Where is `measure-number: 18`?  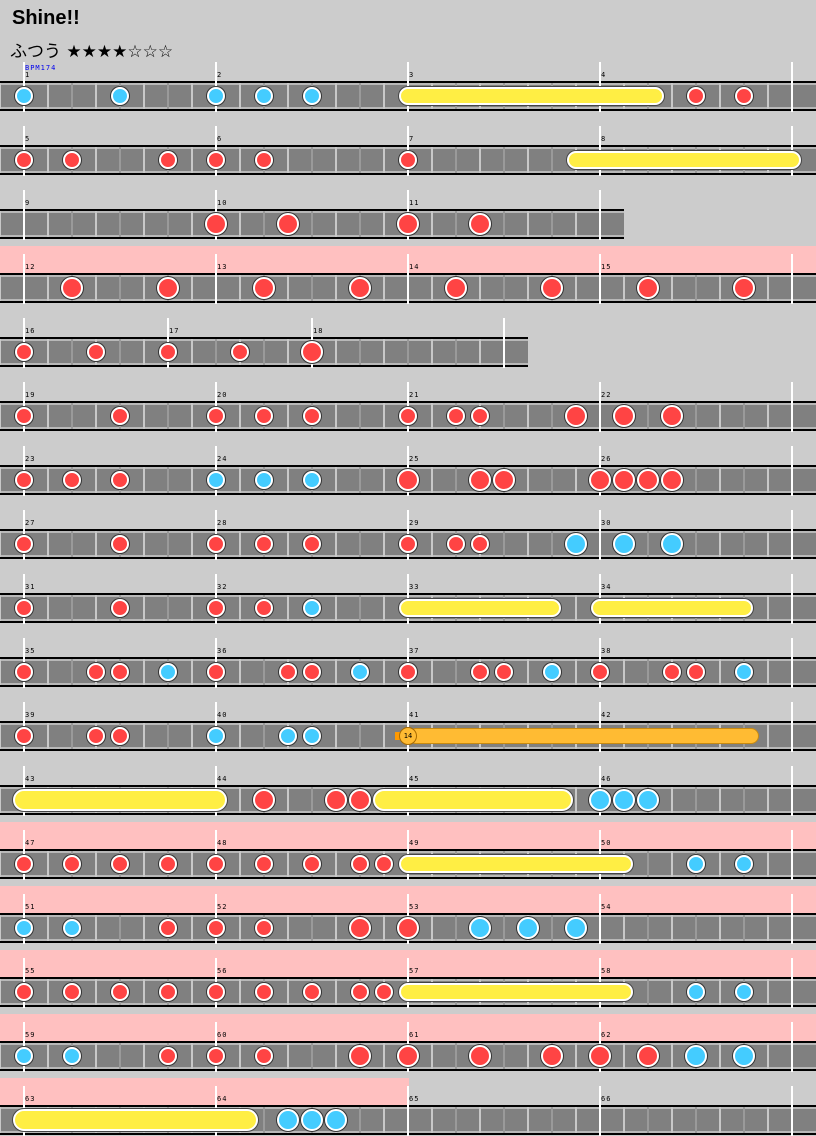 measure-number: 18 is located at coordinates (318, 331).